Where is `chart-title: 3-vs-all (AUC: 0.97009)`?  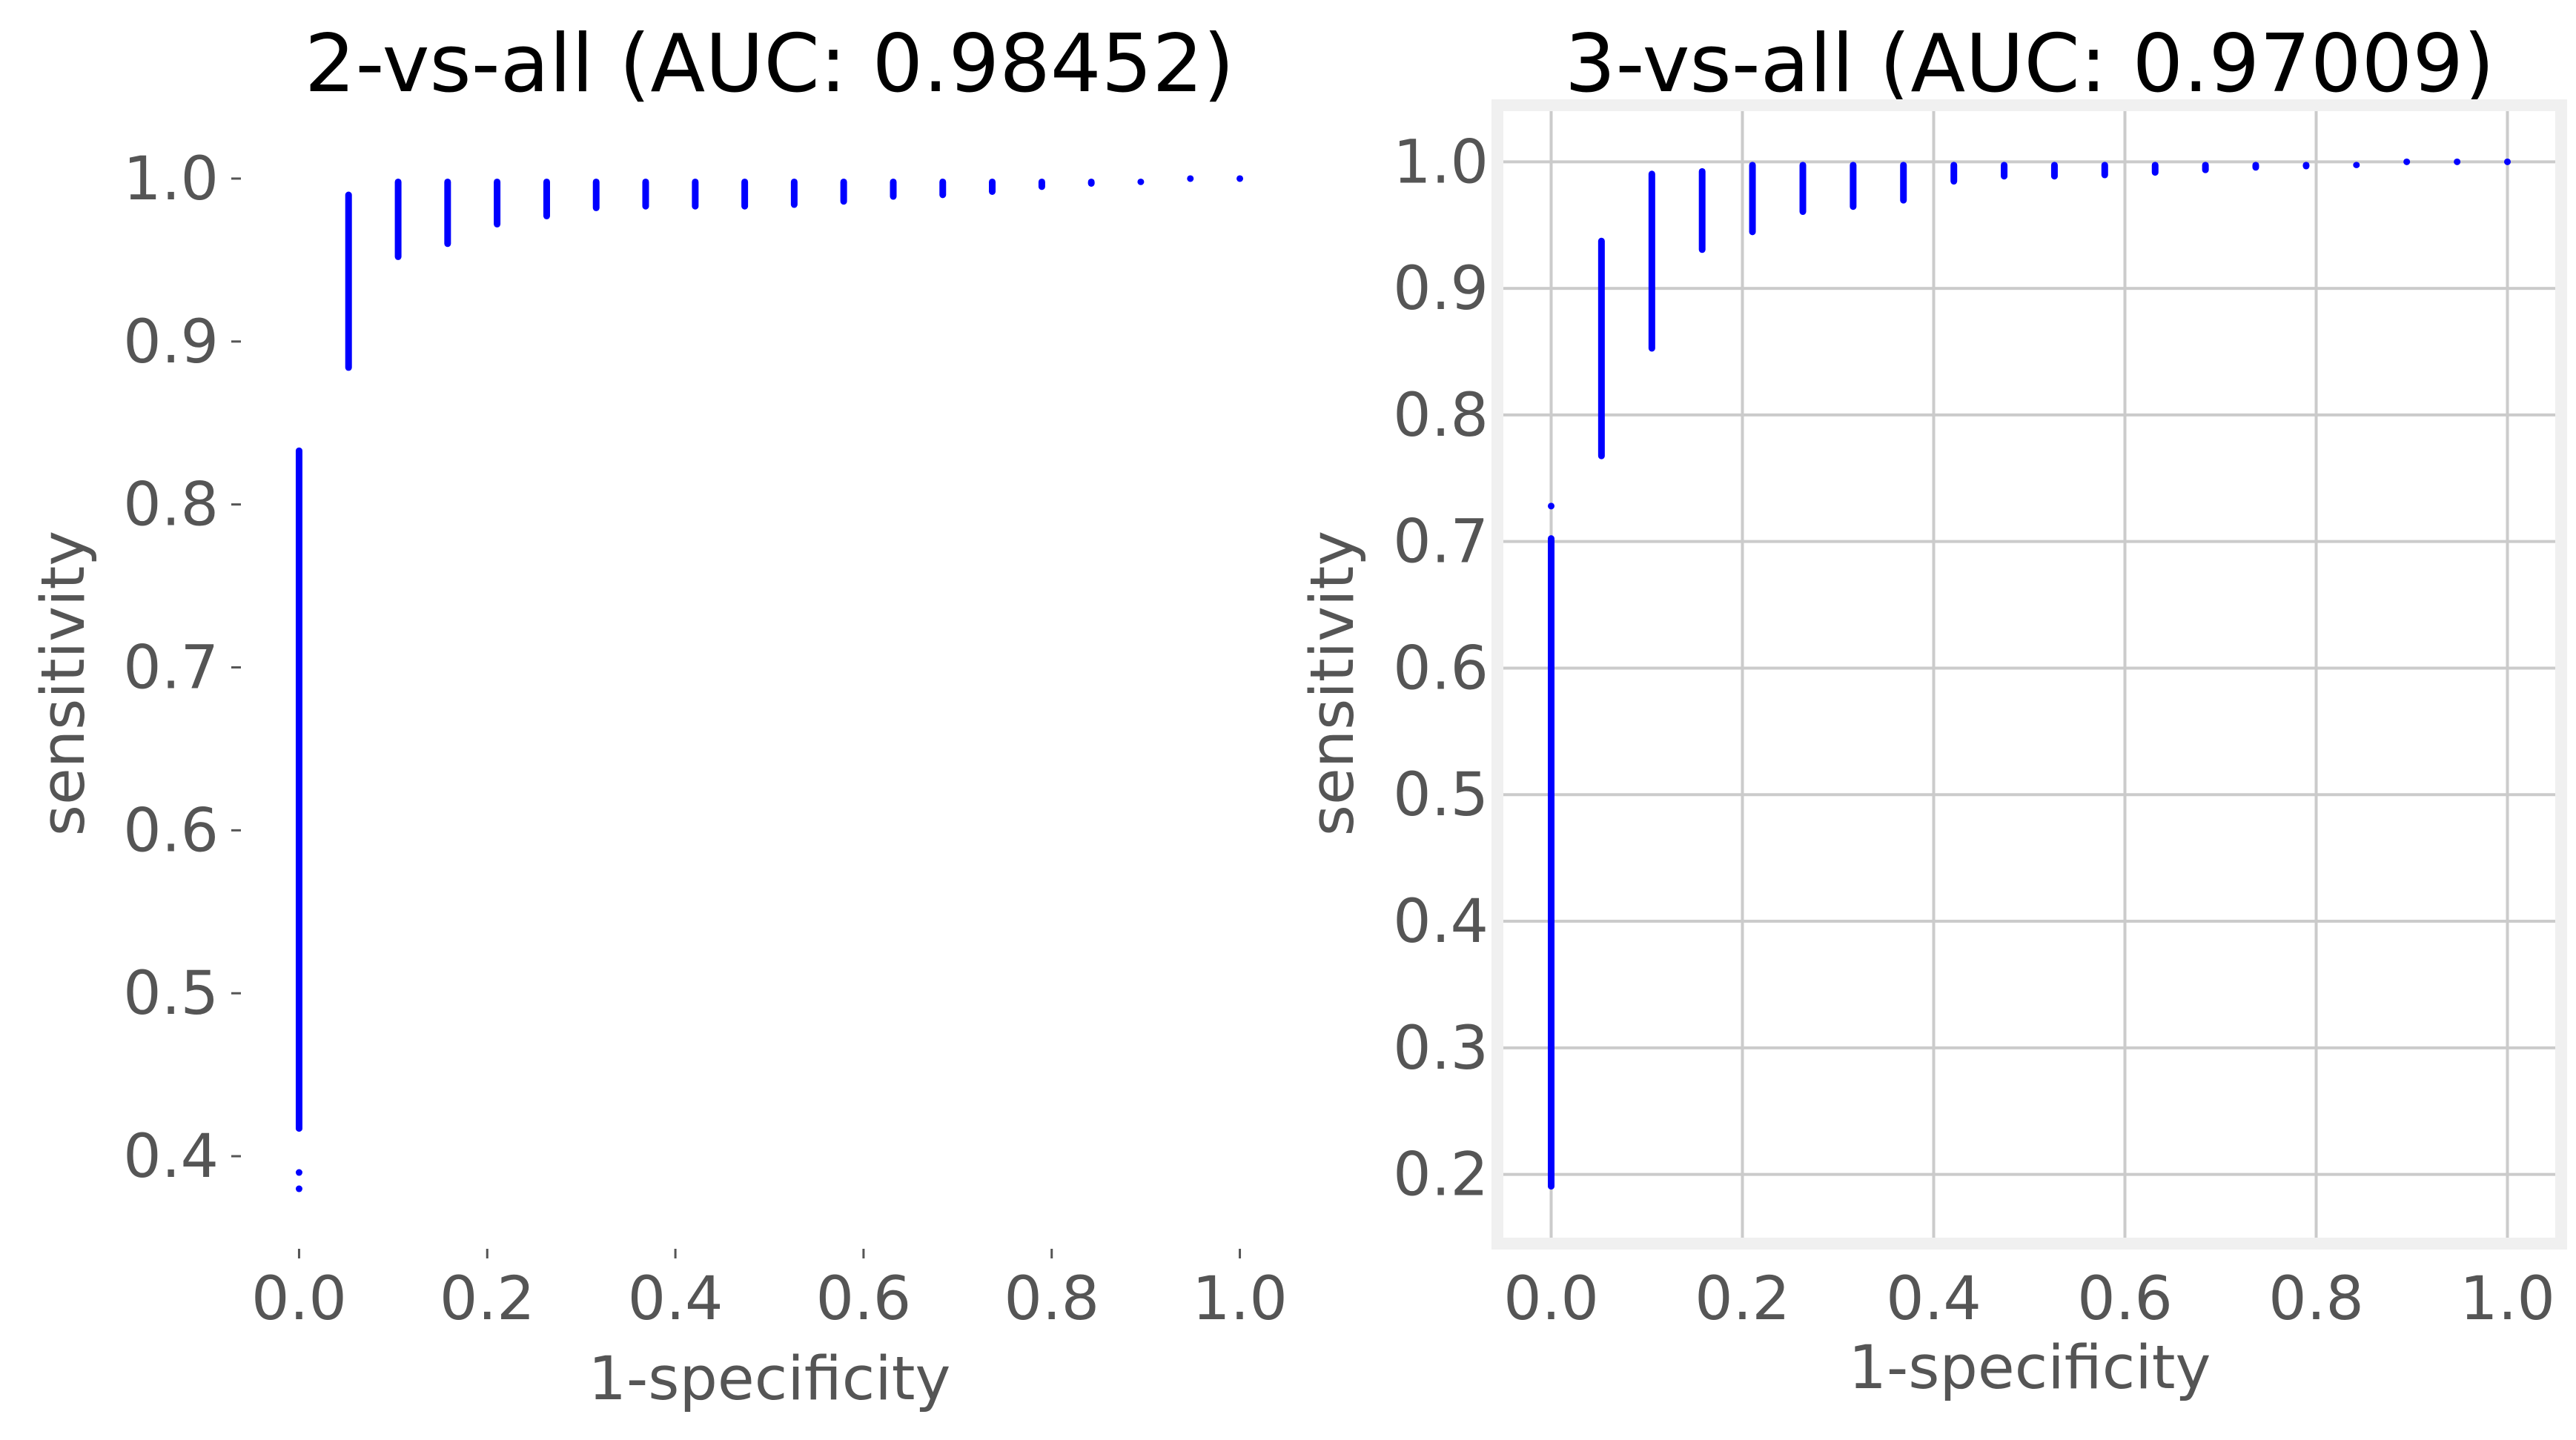
chart-title: 3-vs-all (AUC: 0.97009) is located at coordinates (2029, 64).